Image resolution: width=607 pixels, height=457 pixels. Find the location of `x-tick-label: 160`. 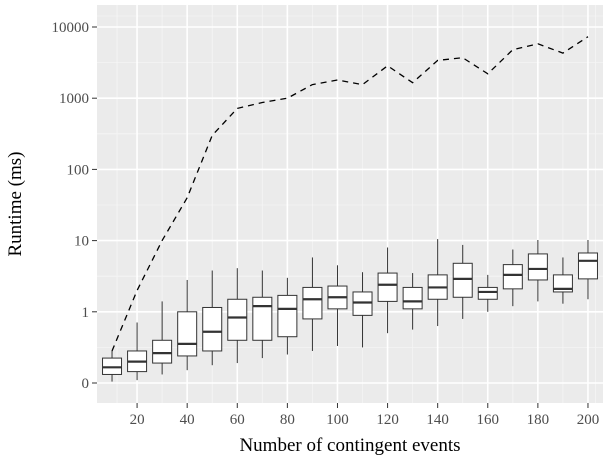

x-tick-label: 160 is located at coordinates (488, 420).